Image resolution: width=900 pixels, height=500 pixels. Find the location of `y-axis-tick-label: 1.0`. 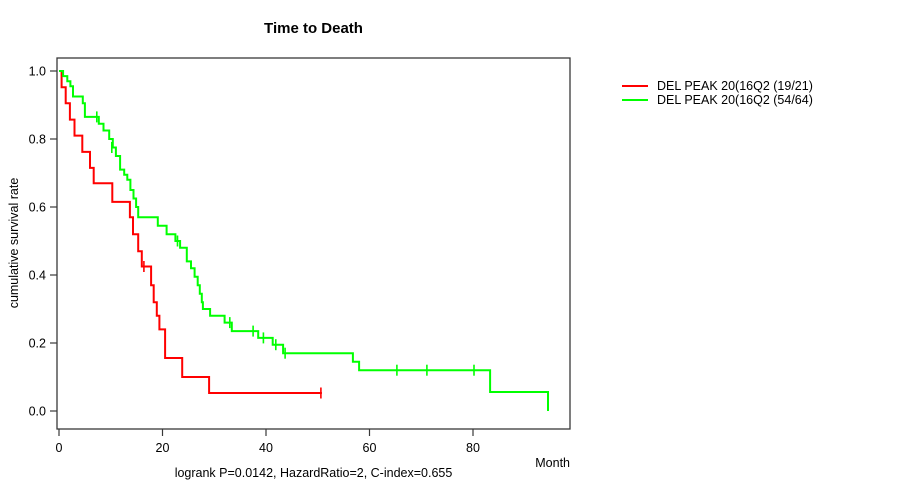

y-axis-tick-label: 1.0 is located at coordinates (37, 71).